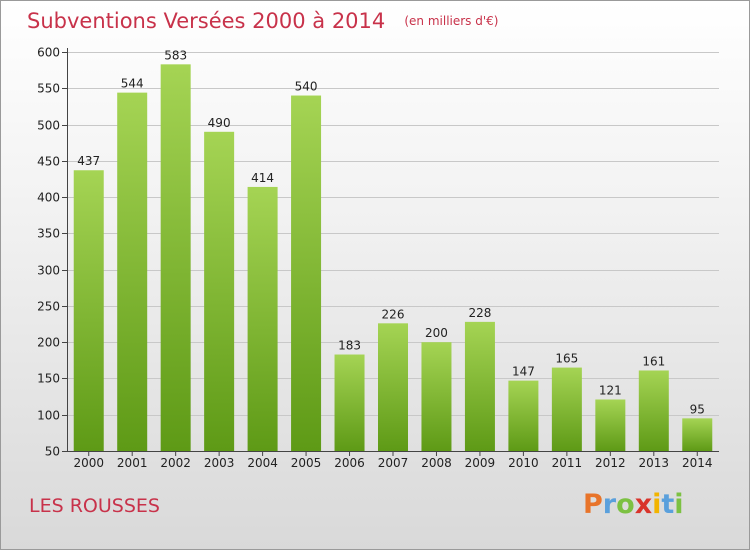  What do you see at coordinates (668, 504) in the screenshot?
I see `logo-letter: t` at bounding box center [668, 504].